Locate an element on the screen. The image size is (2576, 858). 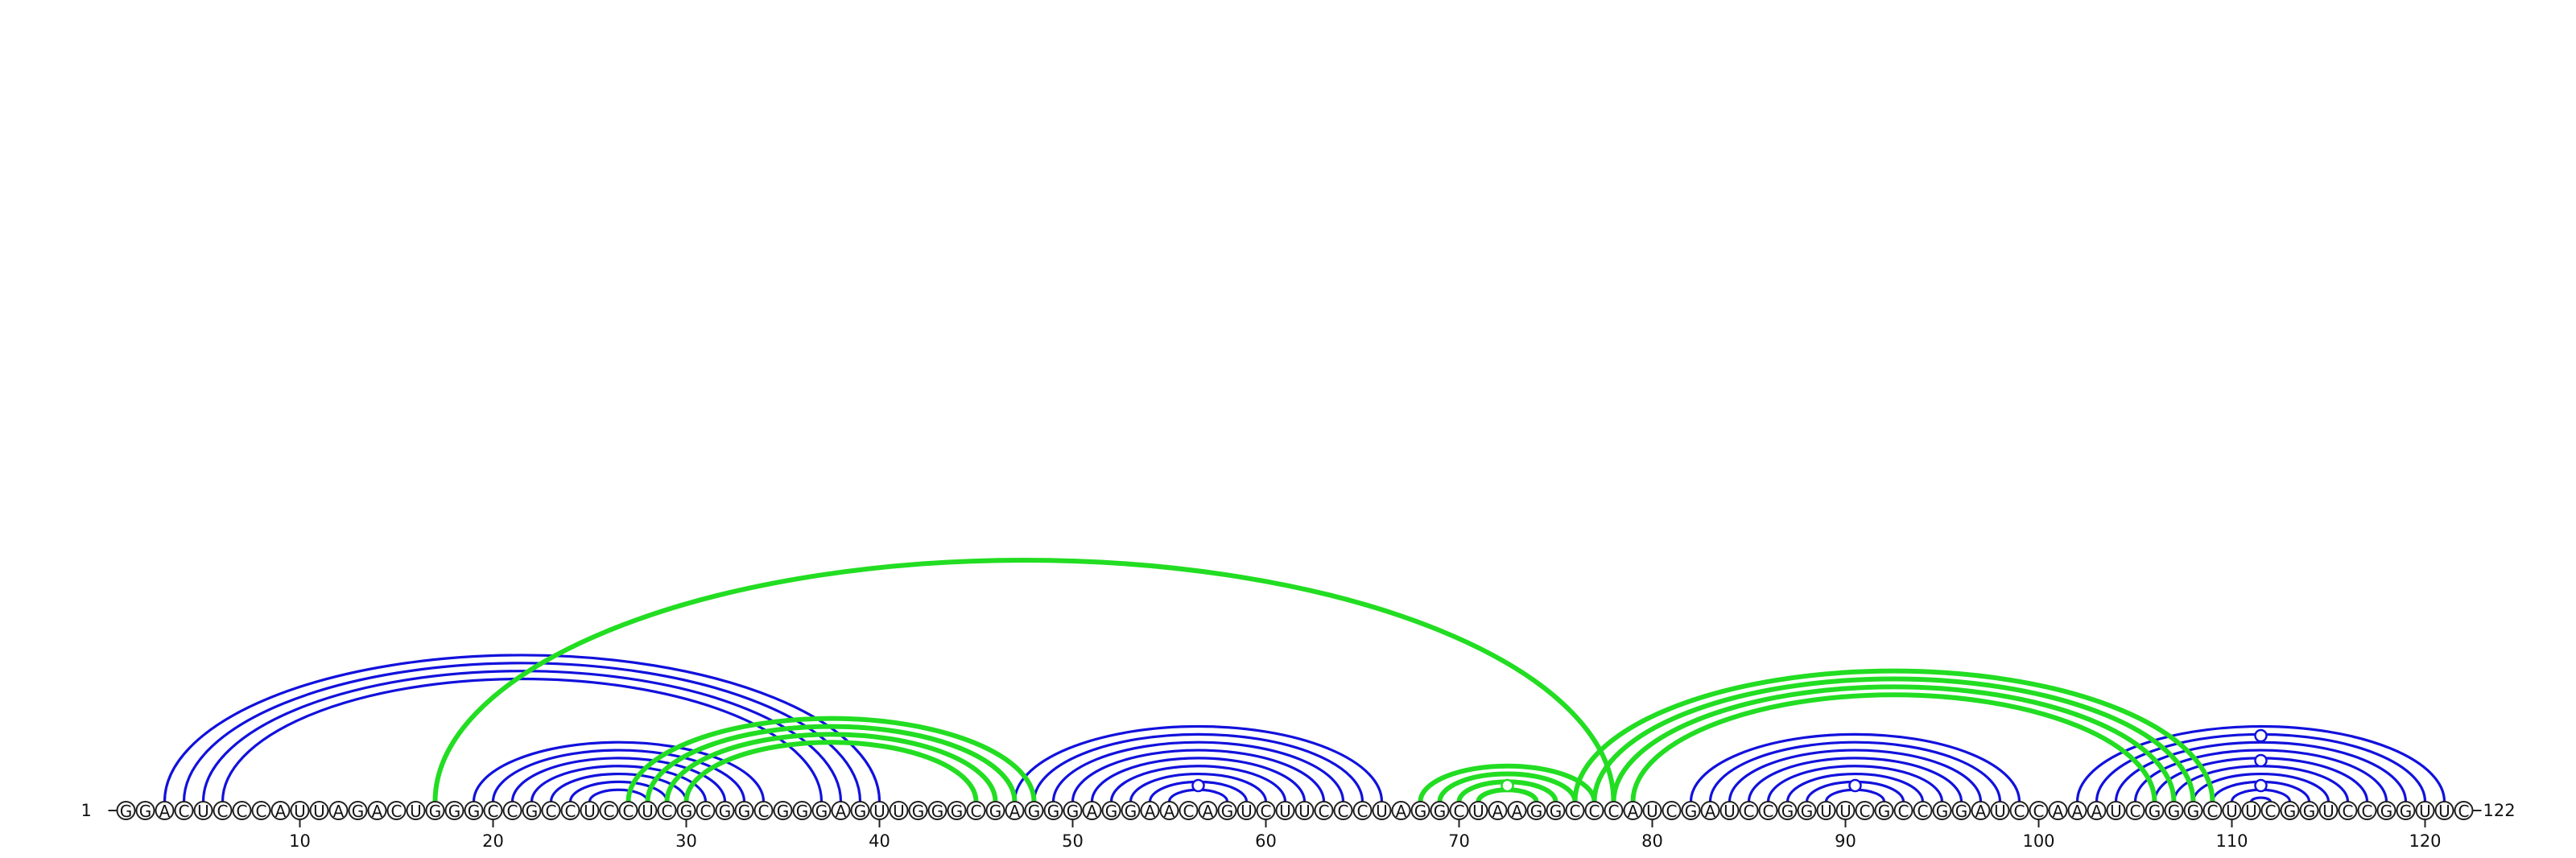
axis-ticks: 10 20 30 40 50 60 70 80 90 100 110 120 is located at coordinates (1365, 835).